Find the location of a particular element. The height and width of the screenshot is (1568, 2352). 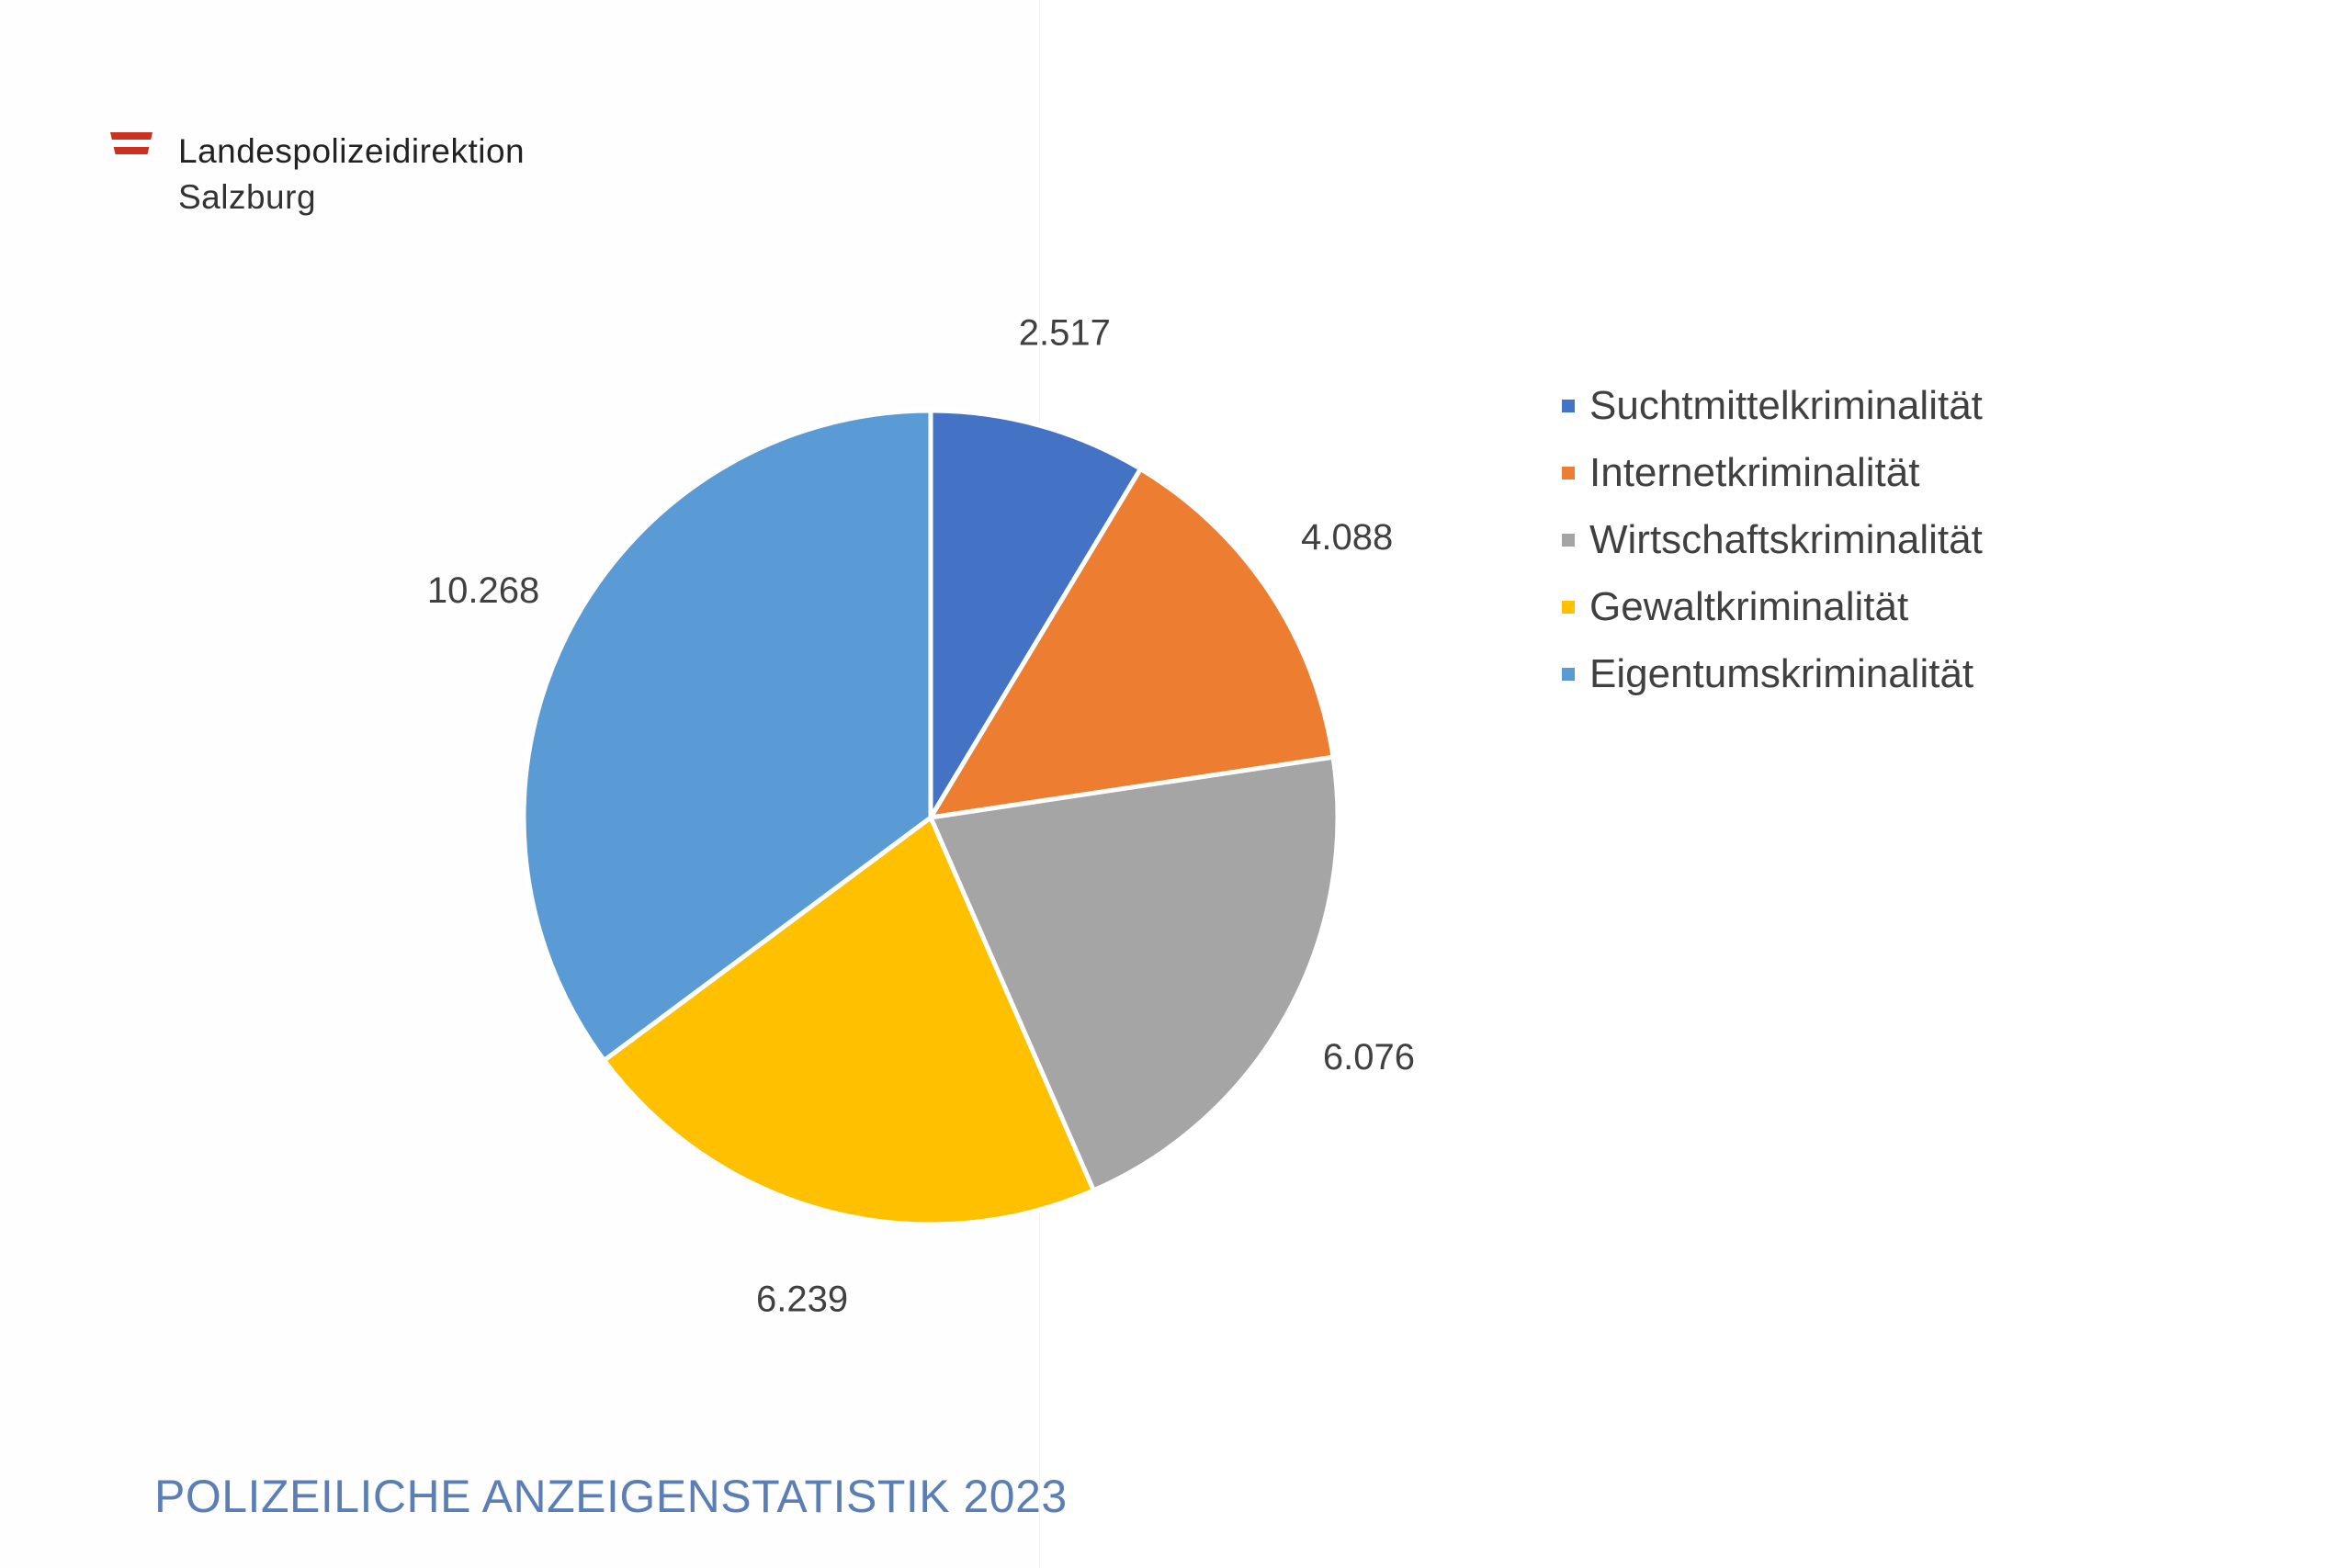

data-label-eigentumskriminalitaet: 10.268 is located at coordinates (483, 590).